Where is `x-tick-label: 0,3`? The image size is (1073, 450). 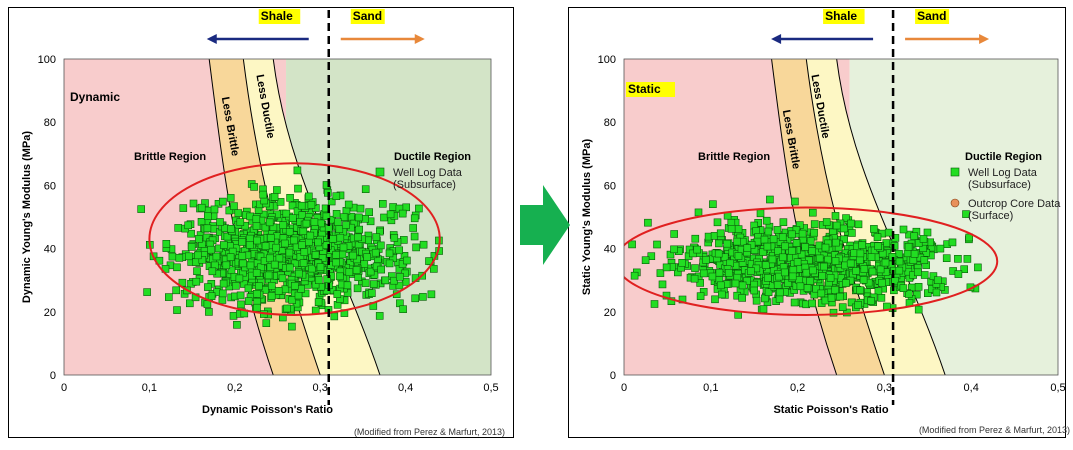 x-tick-label: 0,3 is located at coordinates (884, 388).